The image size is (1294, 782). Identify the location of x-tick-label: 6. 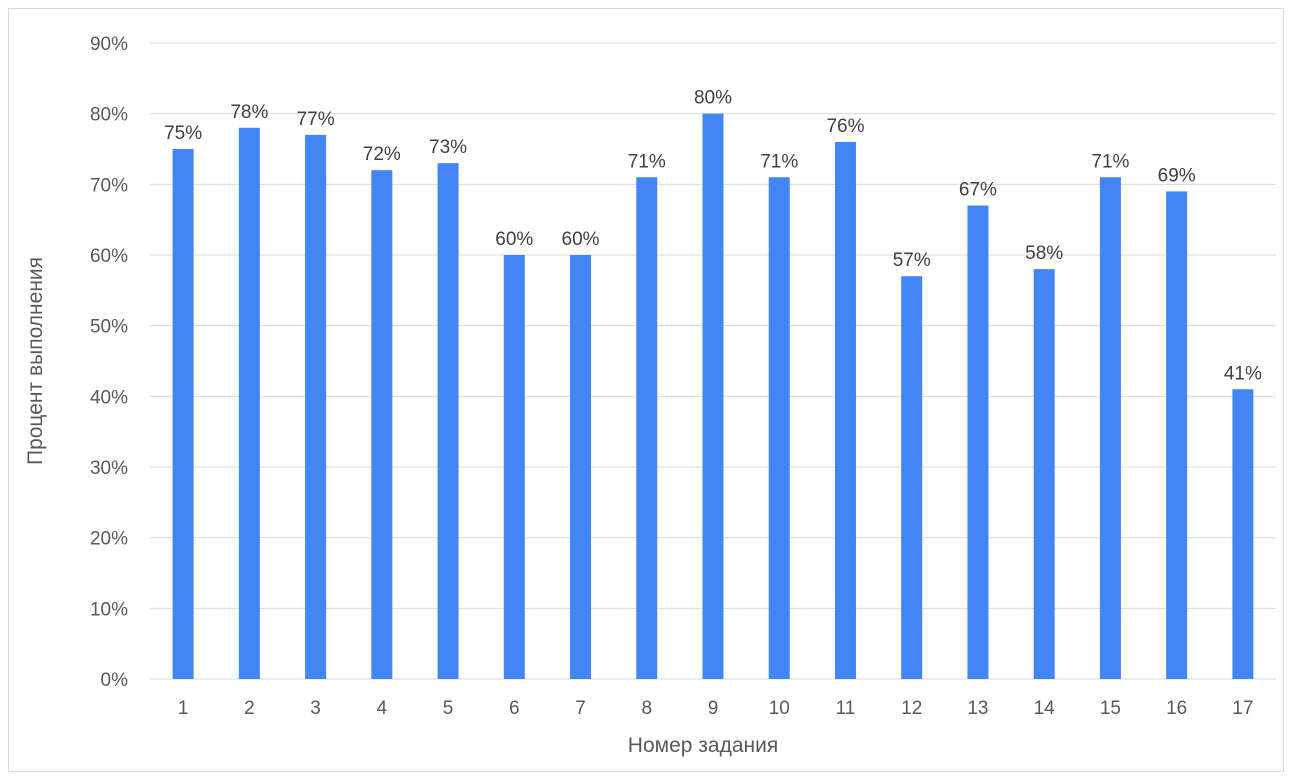
(514, 708).